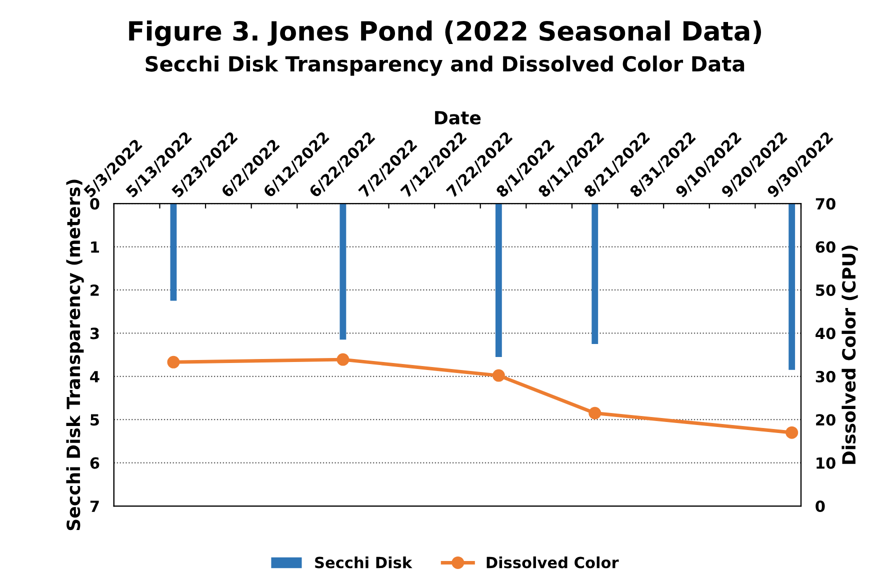 Image resolution: width=890 pixels, height=585 pixels. I want to click on y2-tick-label: 10, so click(826, 463).